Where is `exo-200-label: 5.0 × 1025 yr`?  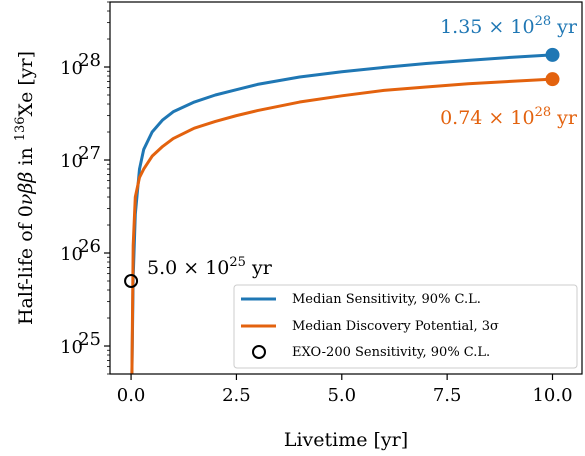
exo-200-label: 5.0 × 1025 yr is located at coordinates (210, 267).